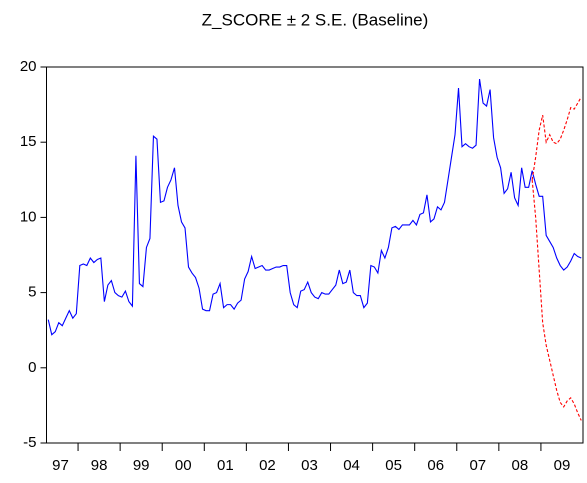 The width and height of the screenshot is (587, 483). I want to click on x-tick-label: 05, so click(393, 465).